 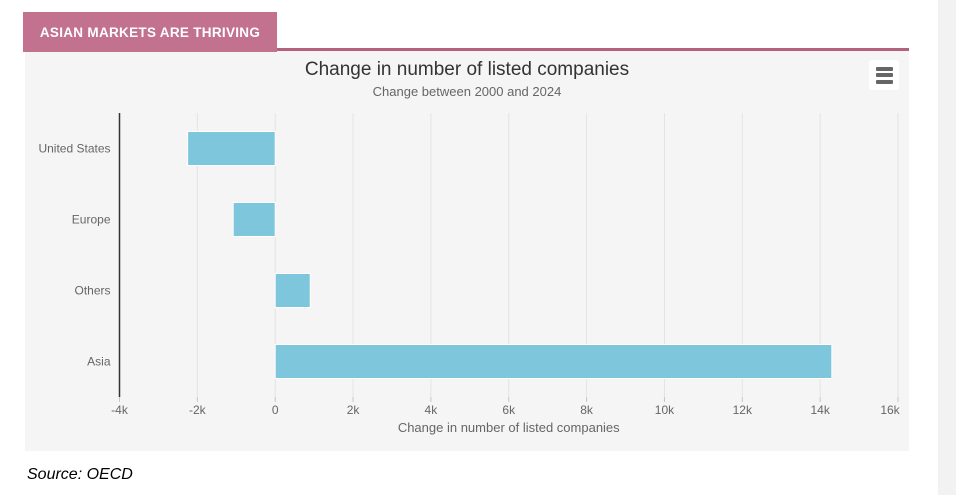 What do you see at coordinates (820, 410) in the screenshot?
I see `x-tick-label: 14k` at bounding box center [820, 410].